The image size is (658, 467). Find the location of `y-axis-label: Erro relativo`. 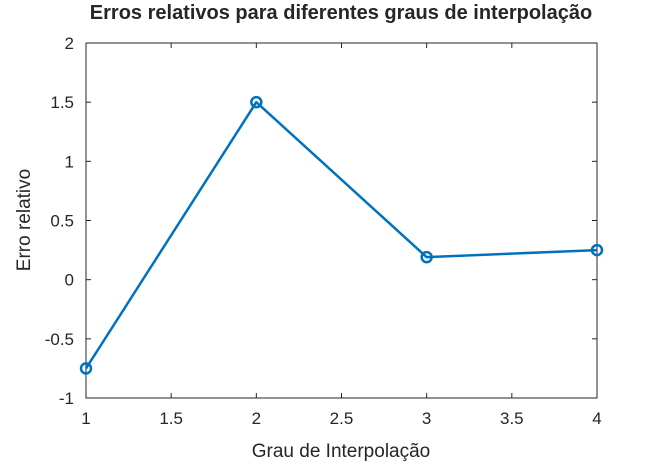

y-axis-label: Erro relativo is located at coordinates (24, 220).